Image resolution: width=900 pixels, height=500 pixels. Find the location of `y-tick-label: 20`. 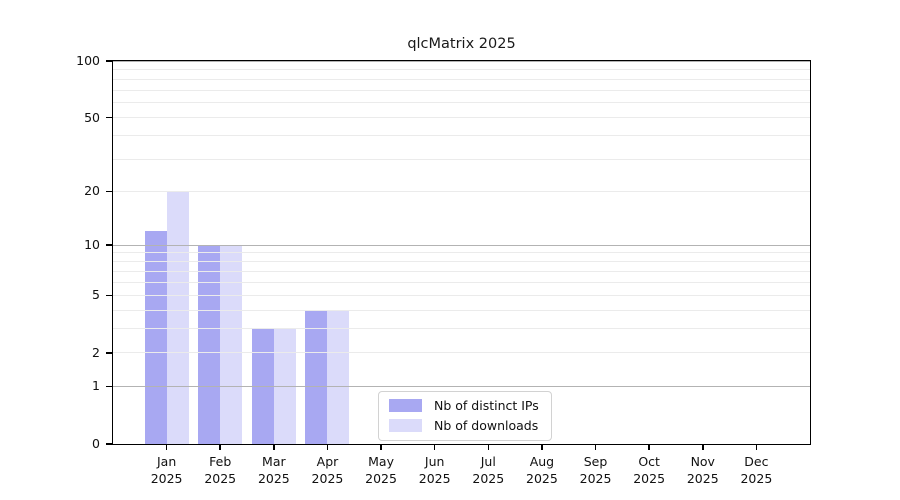

y-tick-label: 20 is located at coordinates (92, 191).